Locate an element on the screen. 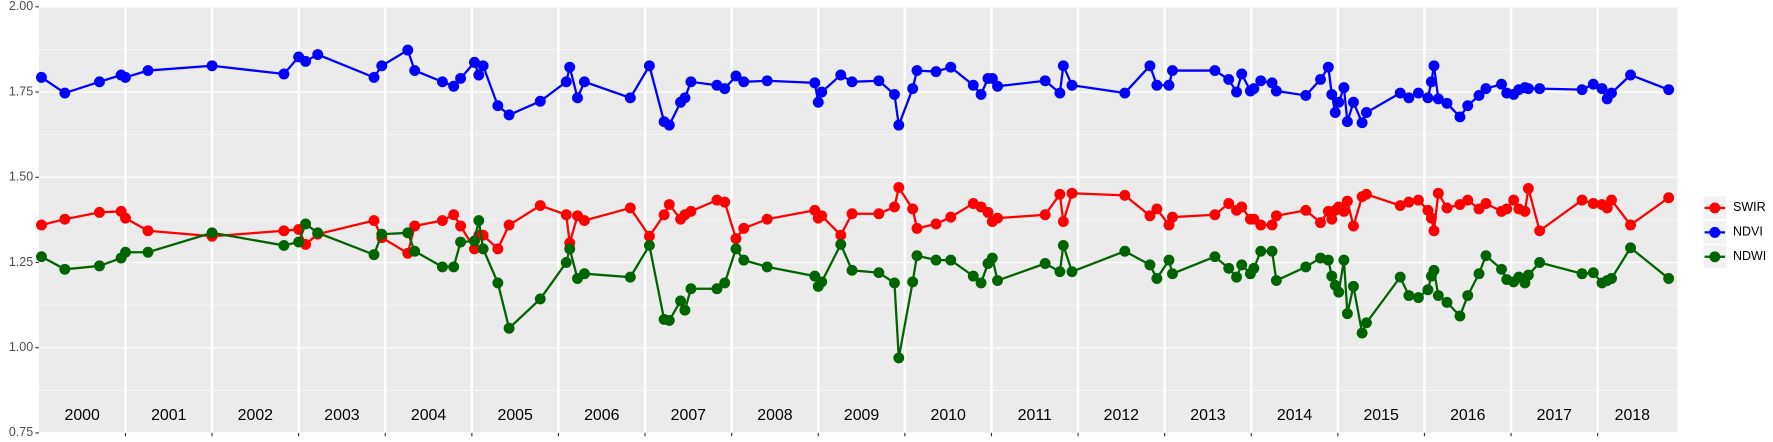  legend-label: NDWI is located at coordinates (1749, 256).